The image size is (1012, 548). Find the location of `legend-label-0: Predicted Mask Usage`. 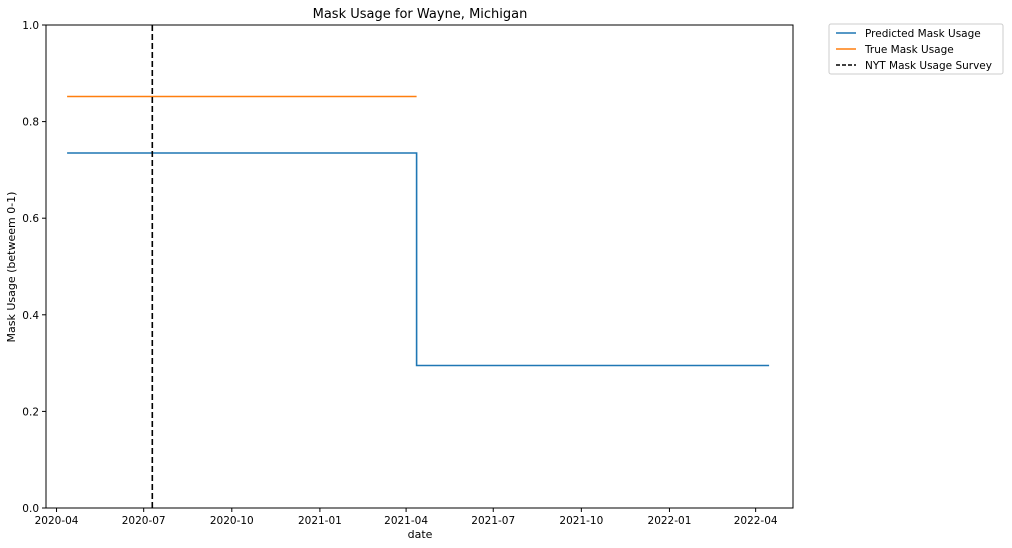

legend-label-0: Predicted Mask Usage is located at coordinates (923, 34).